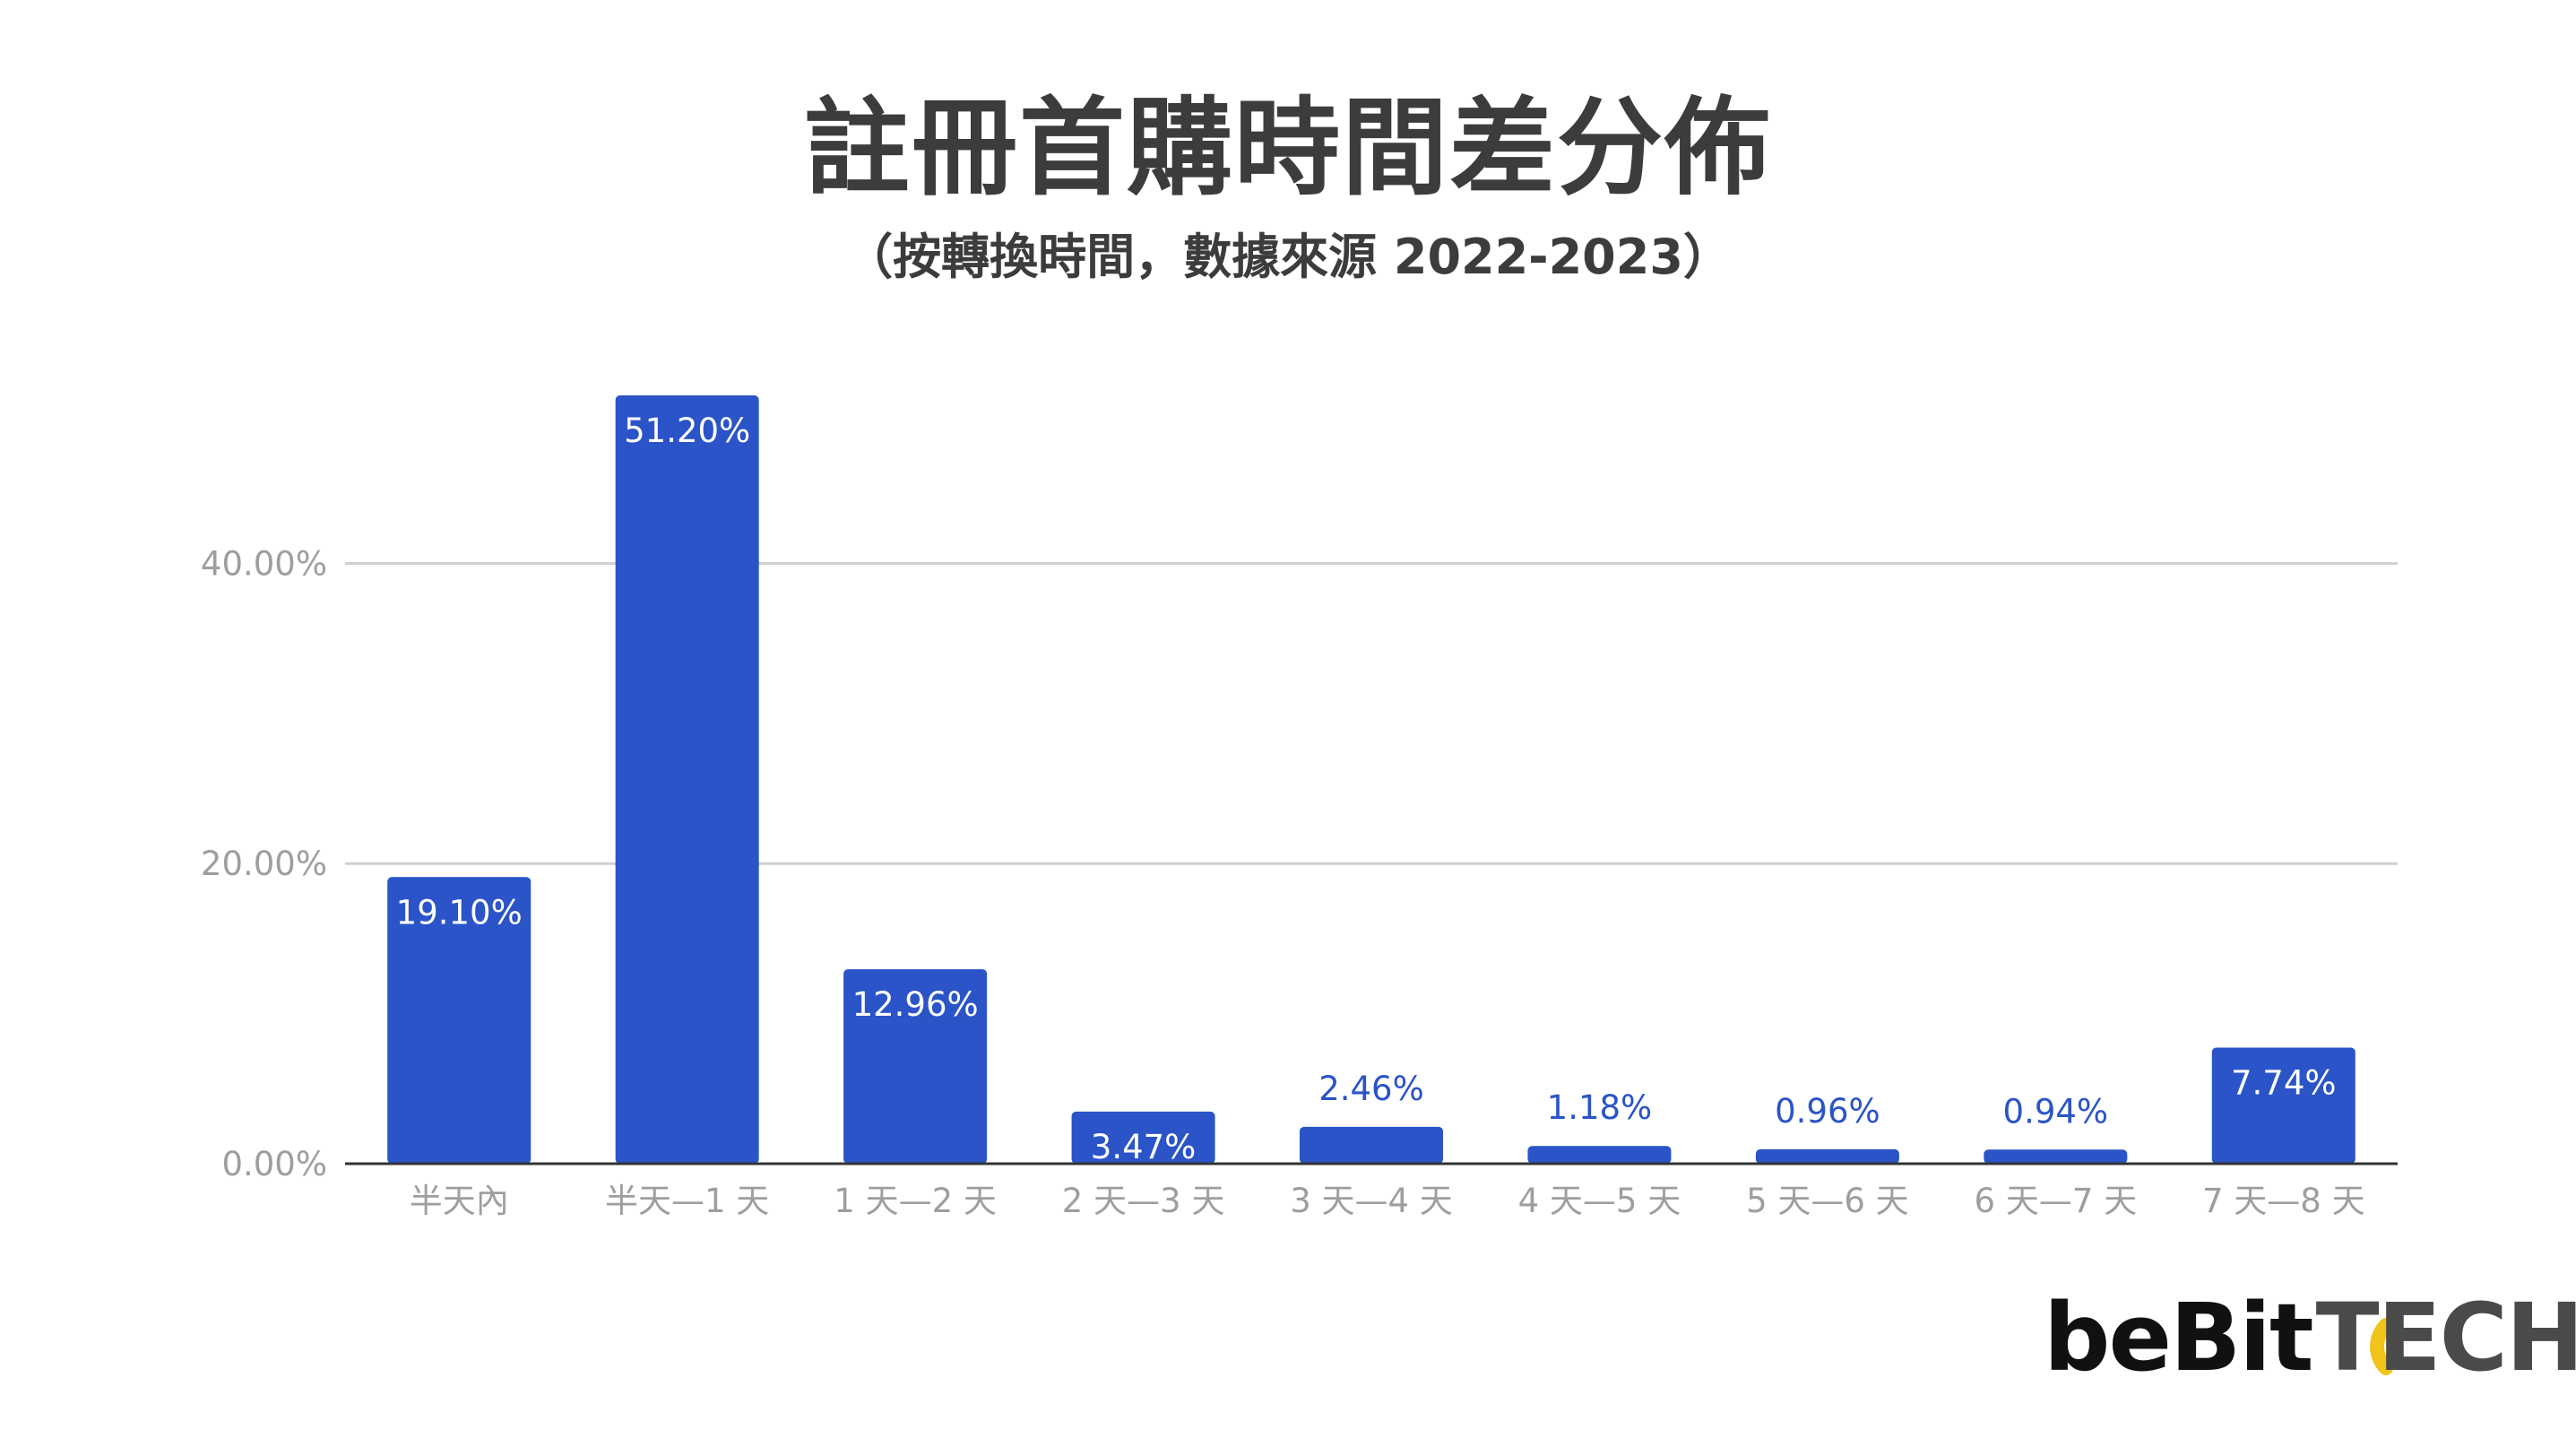  I want to click on y-tick-label: 0.00%, so click(274, 1164).